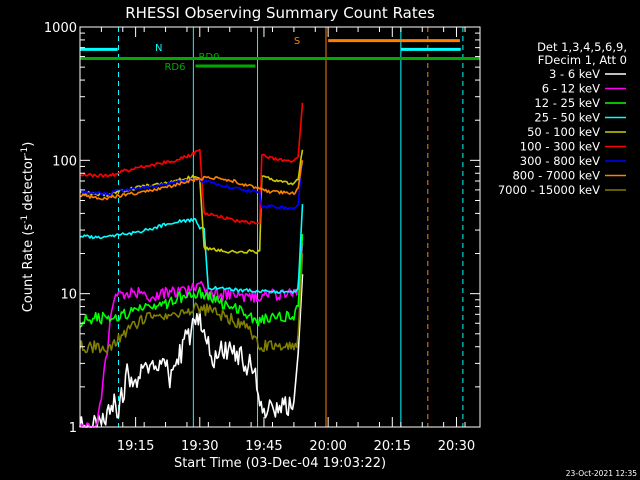  What do you see at coordinates (560, 161) in the screenshot?
I see `legend-label: 300 - 800 keV` at bounding box center [560, 161].